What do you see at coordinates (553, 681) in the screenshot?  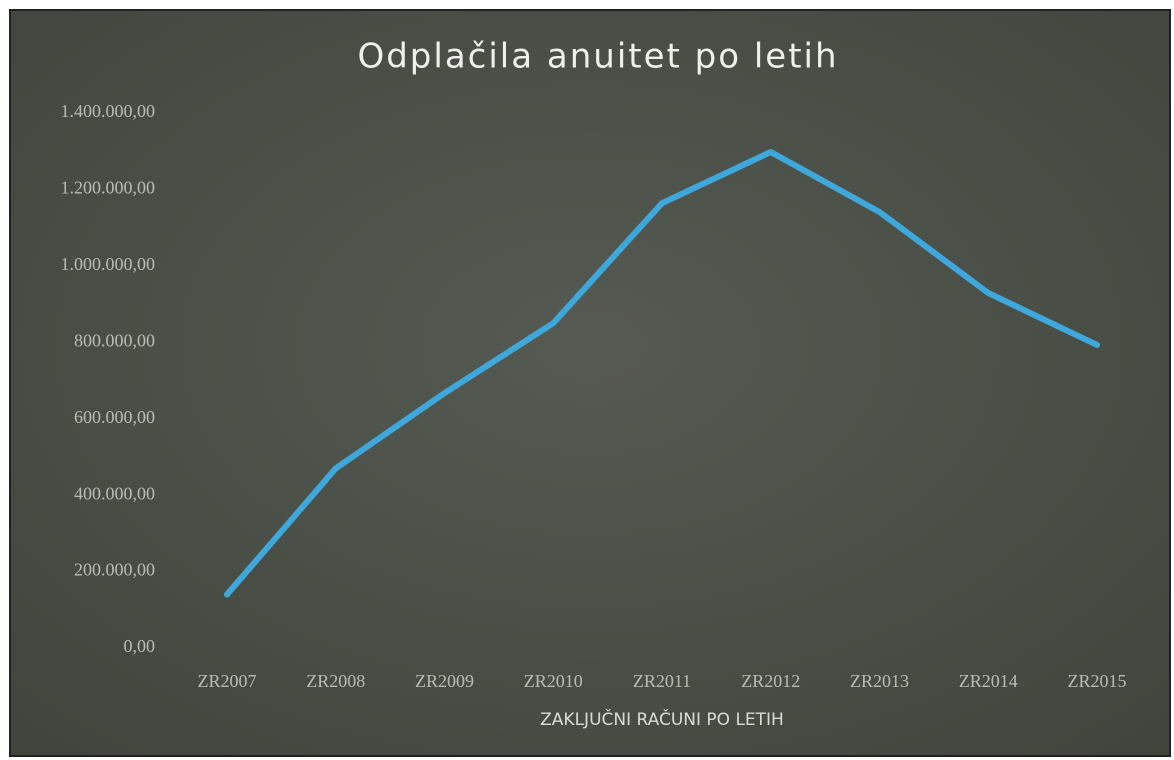 I see `x-tick-label: ZR2010` at bounding box center [553, 681].